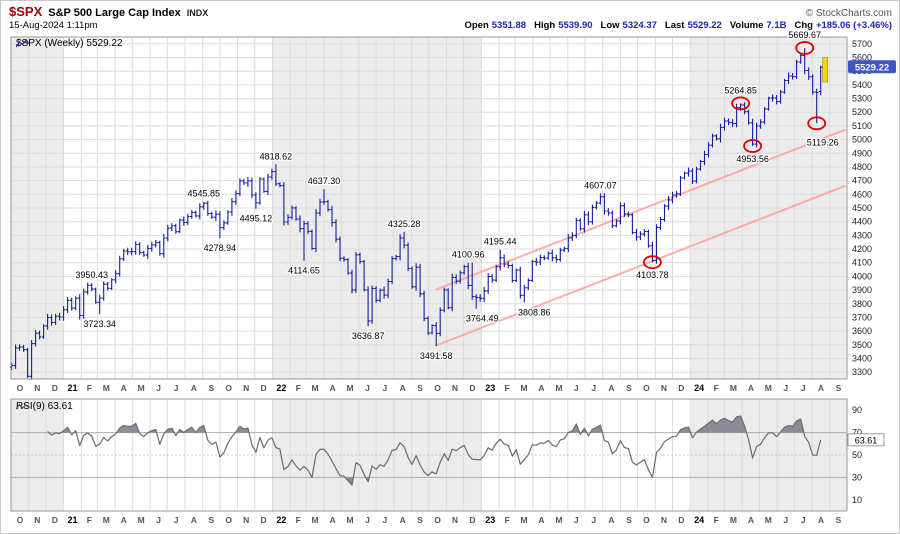 The height and width of the screenshot is (534, 900). What do you see at coordinates (803, 25) in the screenshot?
I see `quote-chg-label: Chg` at bounding box center [803, 25].